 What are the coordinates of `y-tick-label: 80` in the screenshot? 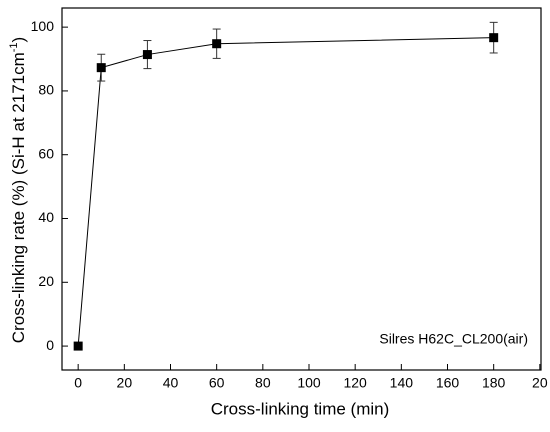 It's located at (46, 90).